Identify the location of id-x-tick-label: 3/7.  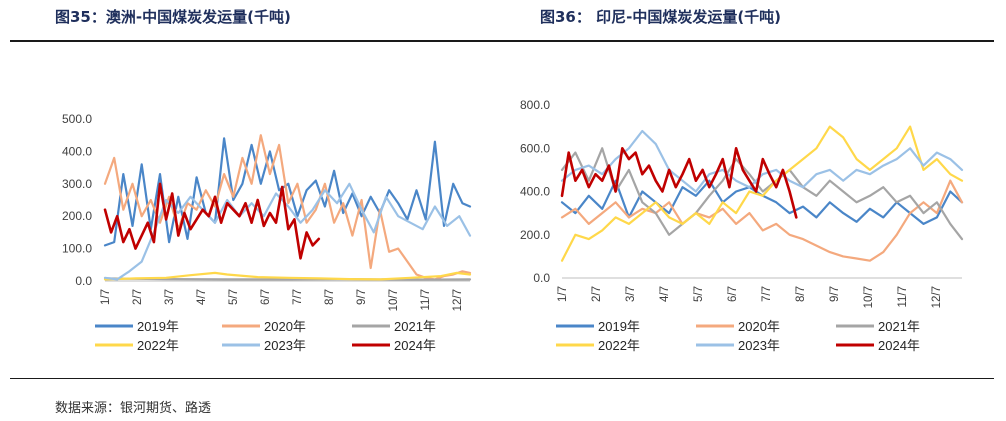
(631, 294).